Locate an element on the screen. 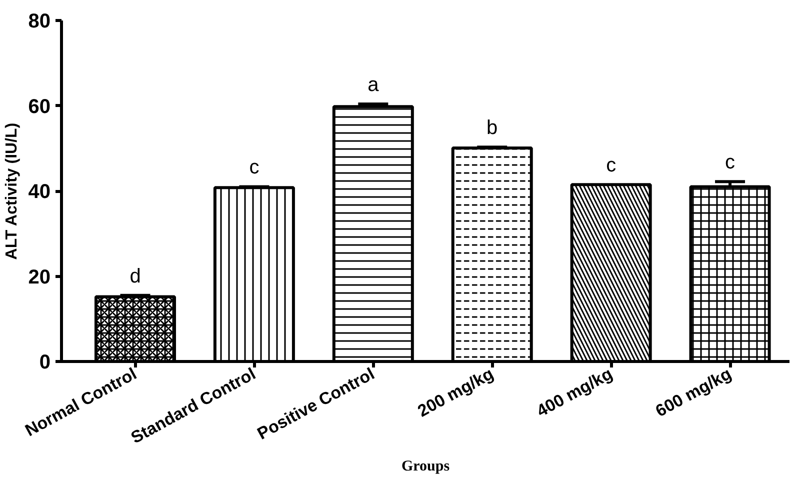  y-tick-label: 0 is located at coordinates (44, 363).